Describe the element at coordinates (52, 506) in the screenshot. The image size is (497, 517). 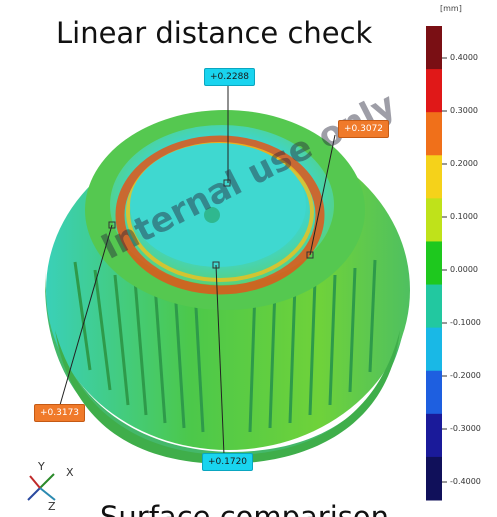
I see `axis-label-z: Z` at that location.